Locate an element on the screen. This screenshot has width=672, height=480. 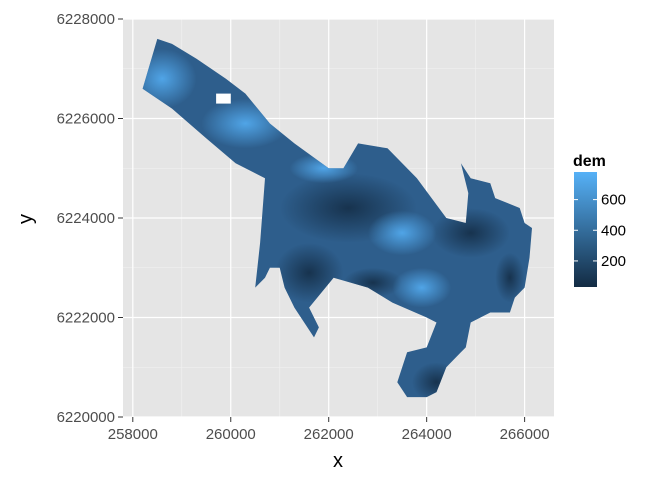
x-tick-label: 266000 is located at coordinates (525, 434).